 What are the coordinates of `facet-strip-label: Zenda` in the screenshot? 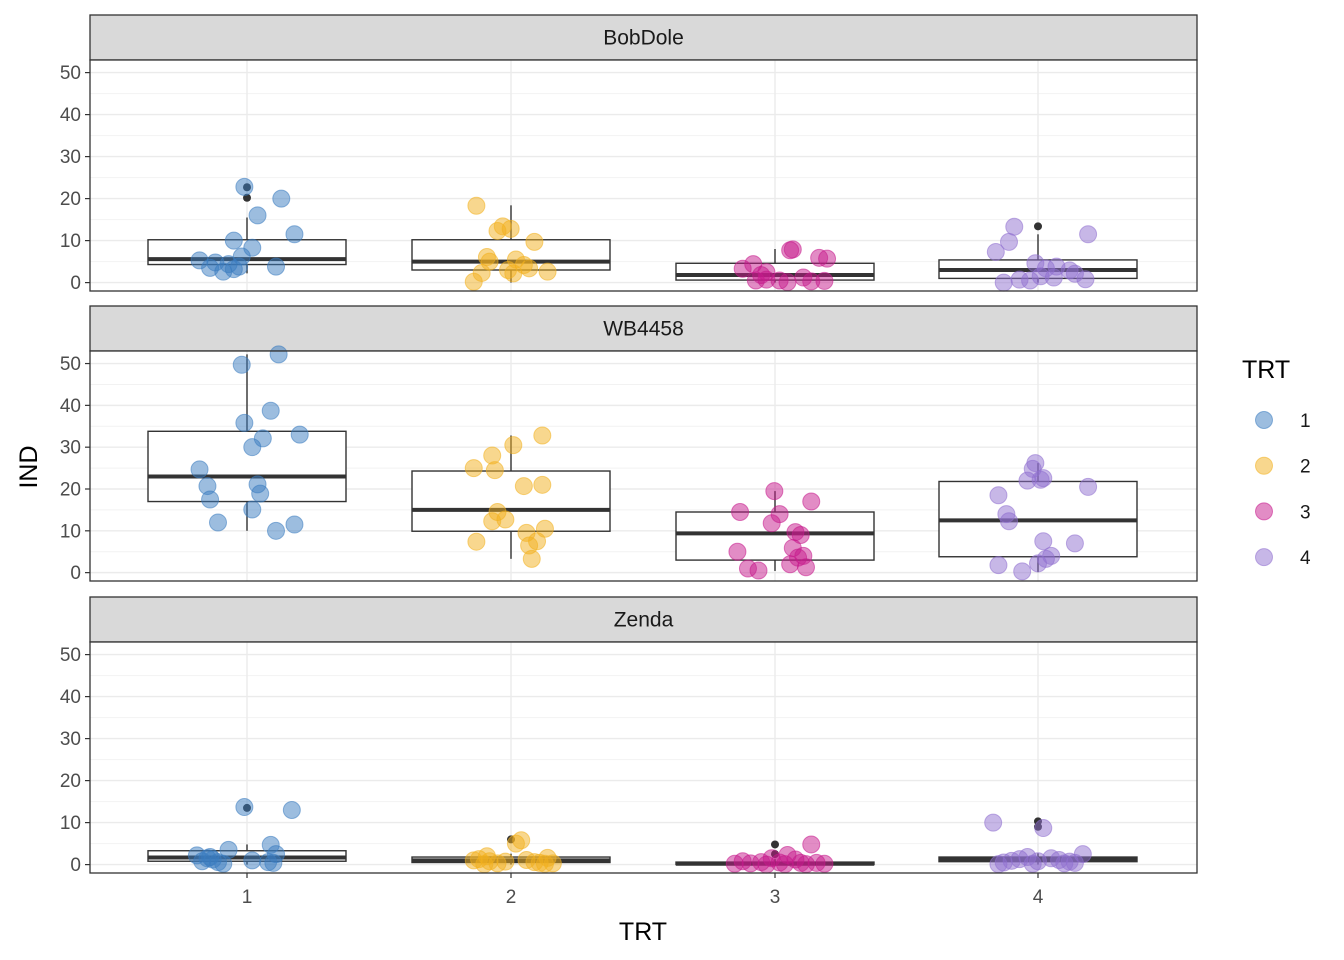 It's located at (644, 620).